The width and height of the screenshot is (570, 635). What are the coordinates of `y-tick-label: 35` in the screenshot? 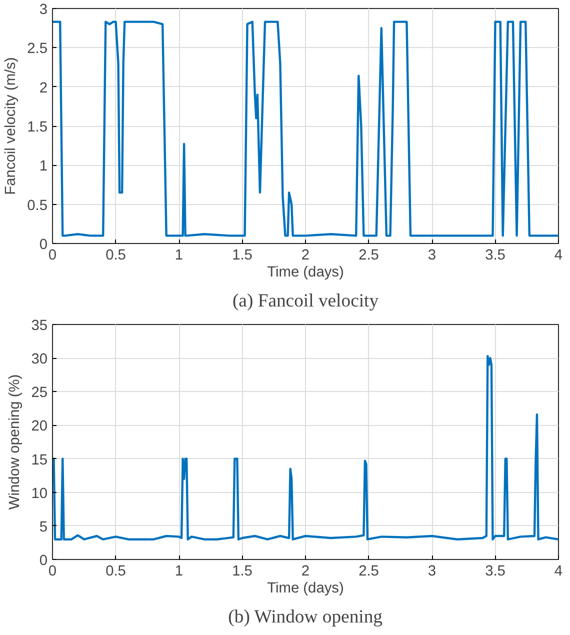 It's located at (39, 326).